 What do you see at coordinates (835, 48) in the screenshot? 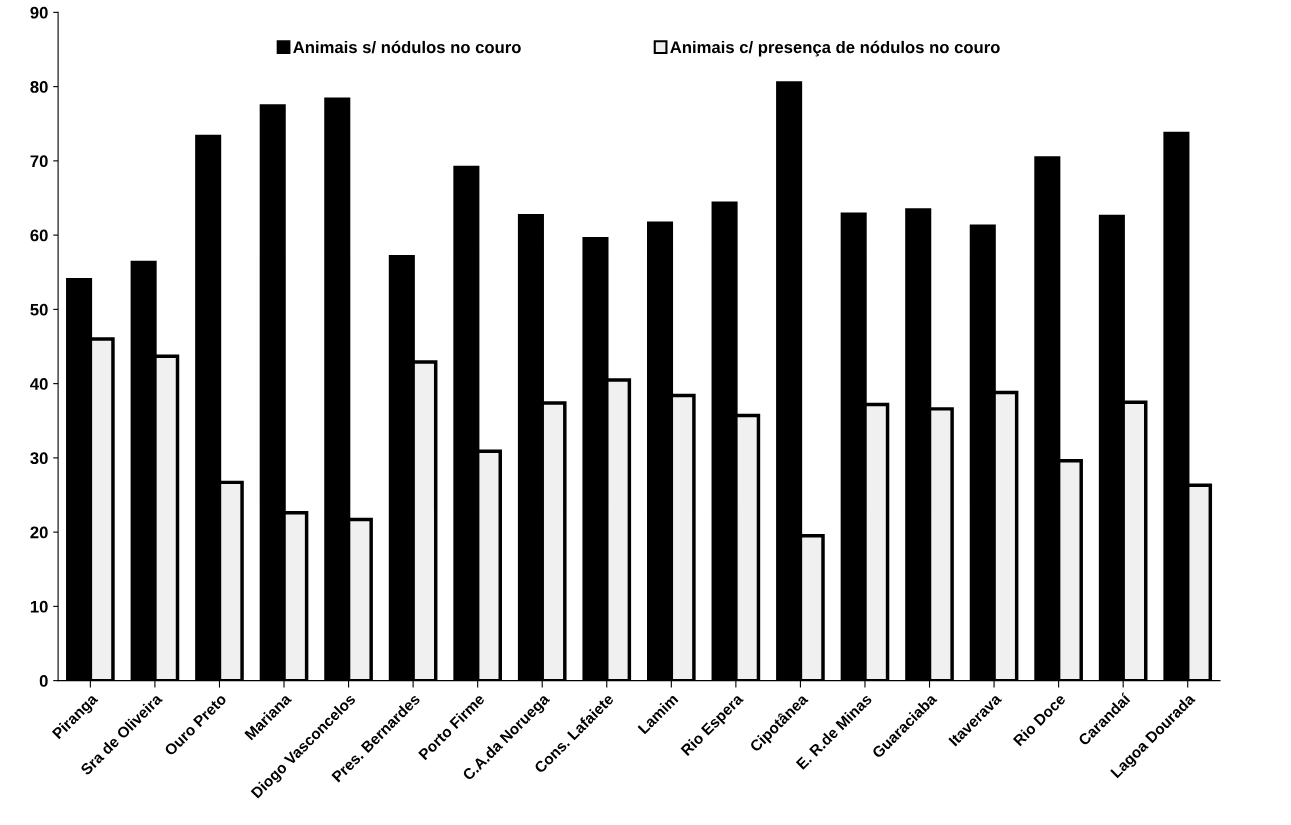
I see `legend-label: Animais c/ presença de nódulos no couro` at bounding box center [835, 48].